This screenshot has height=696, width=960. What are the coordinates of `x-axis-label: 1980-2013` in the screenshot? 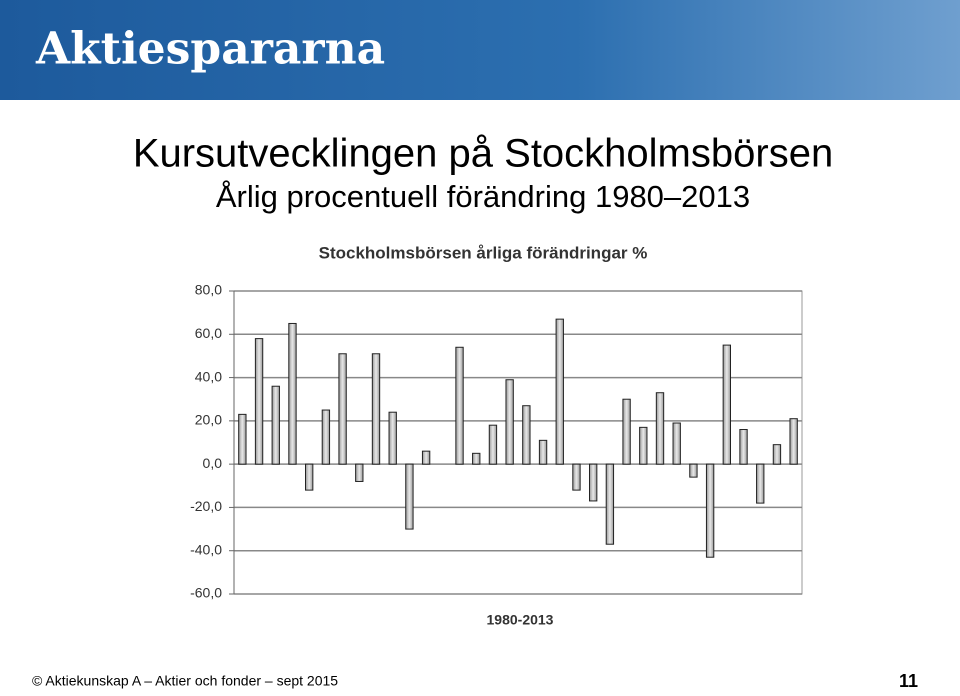 It's located at (520, 620).